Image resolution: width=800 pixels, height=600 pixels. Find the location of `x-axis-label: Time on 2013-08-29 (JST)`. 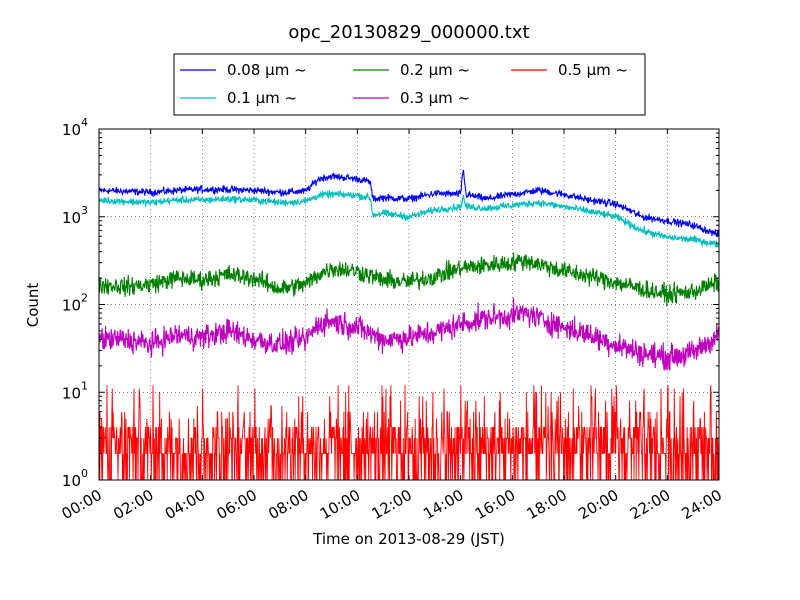

x-axis-label: Time on 2013-08-29 (JST) is located at coordinates (408, 539).